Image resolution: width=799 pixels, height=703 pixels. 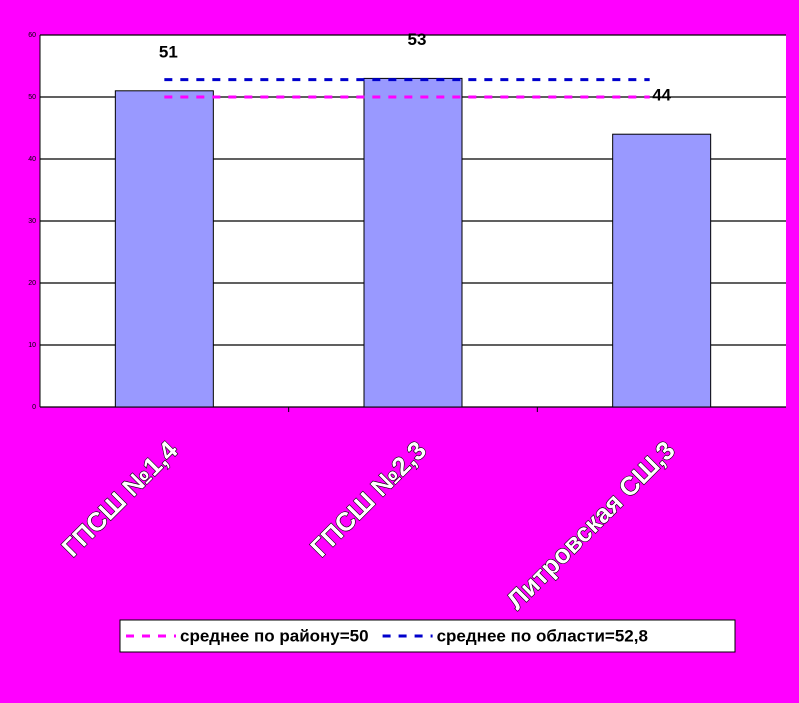 I want to click on y-tick-label: 20, so click(x=32, y=283).